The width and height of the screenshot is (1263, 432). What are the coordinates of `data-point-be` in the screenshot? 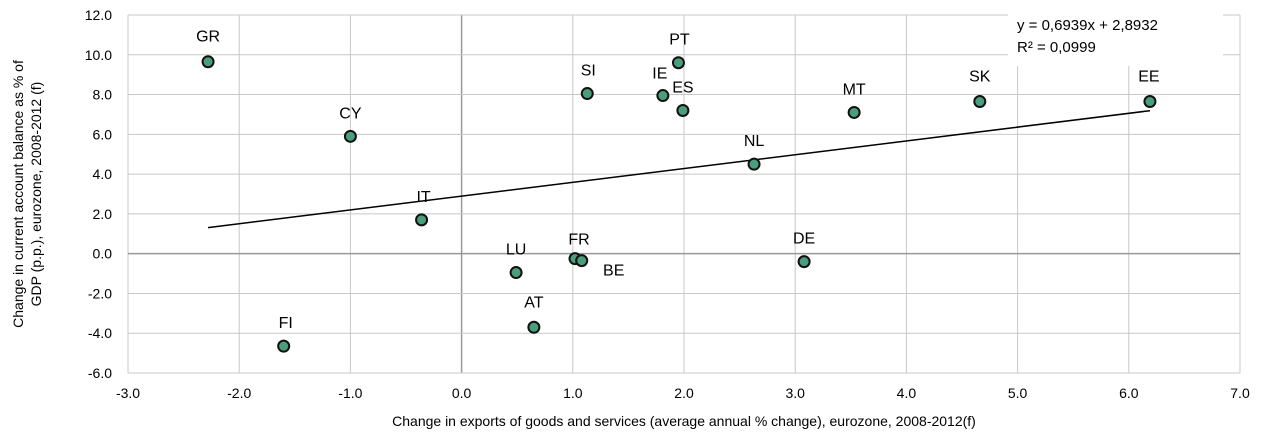 It's located at (582, 261).